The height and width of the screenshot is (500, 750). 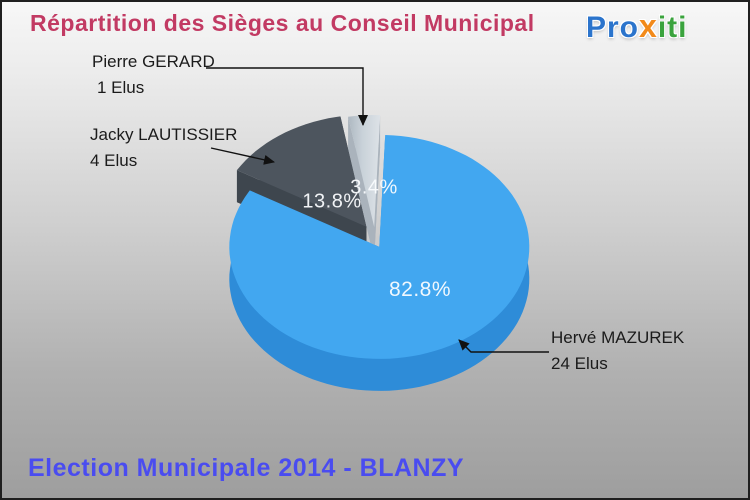 What do you see at coordinates (242, 156) in the screenshot?
I see `arrow-jacky-lautissier` at bounding box center [242, 156].